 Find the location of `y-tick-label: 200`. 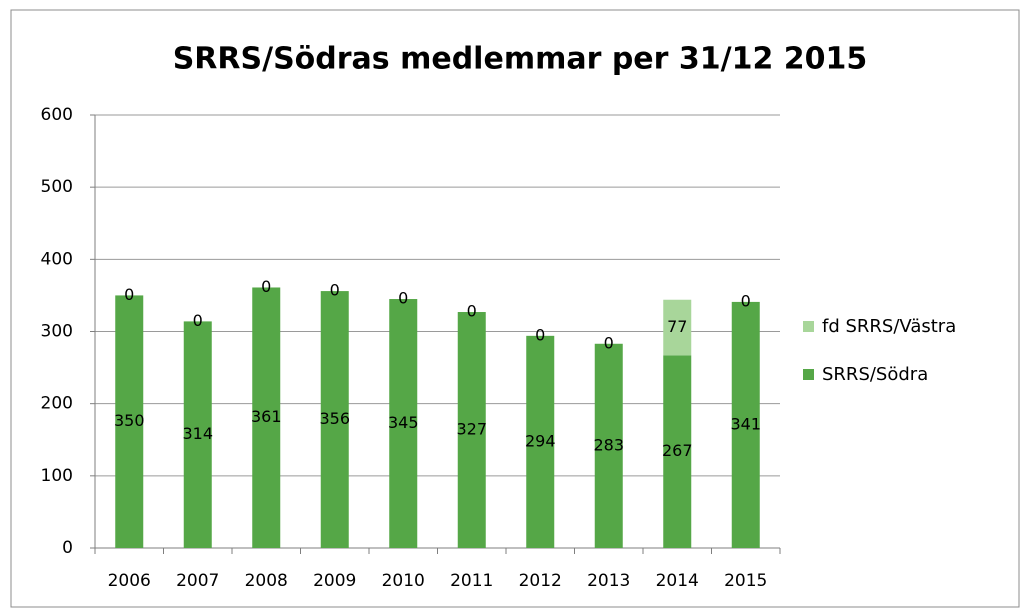

y-tick-label: 200 is located at coordinates (57, 404).